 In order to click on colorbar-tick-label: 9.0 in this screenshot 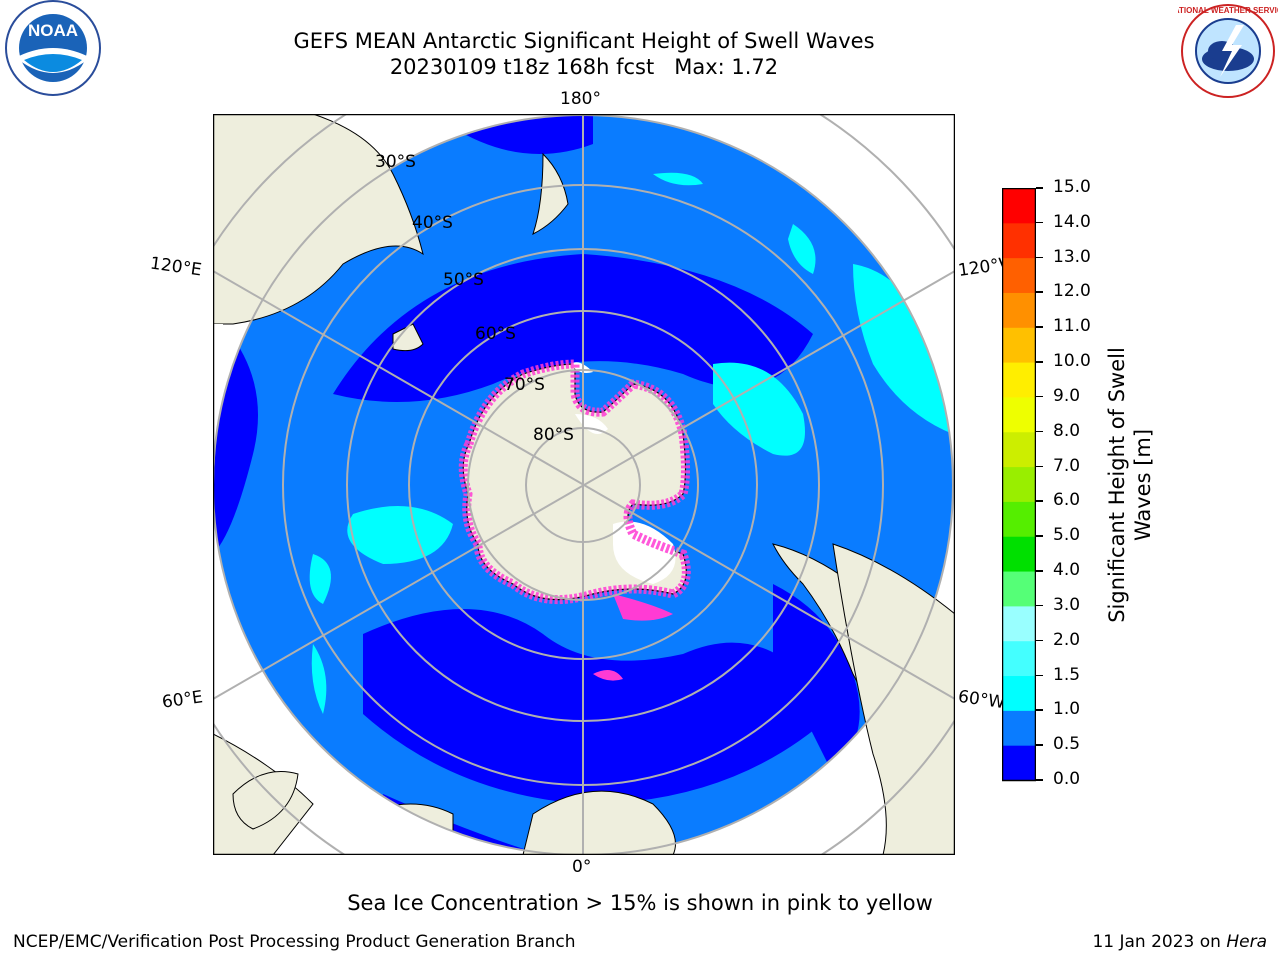, I will do `click(1067, 395)`.